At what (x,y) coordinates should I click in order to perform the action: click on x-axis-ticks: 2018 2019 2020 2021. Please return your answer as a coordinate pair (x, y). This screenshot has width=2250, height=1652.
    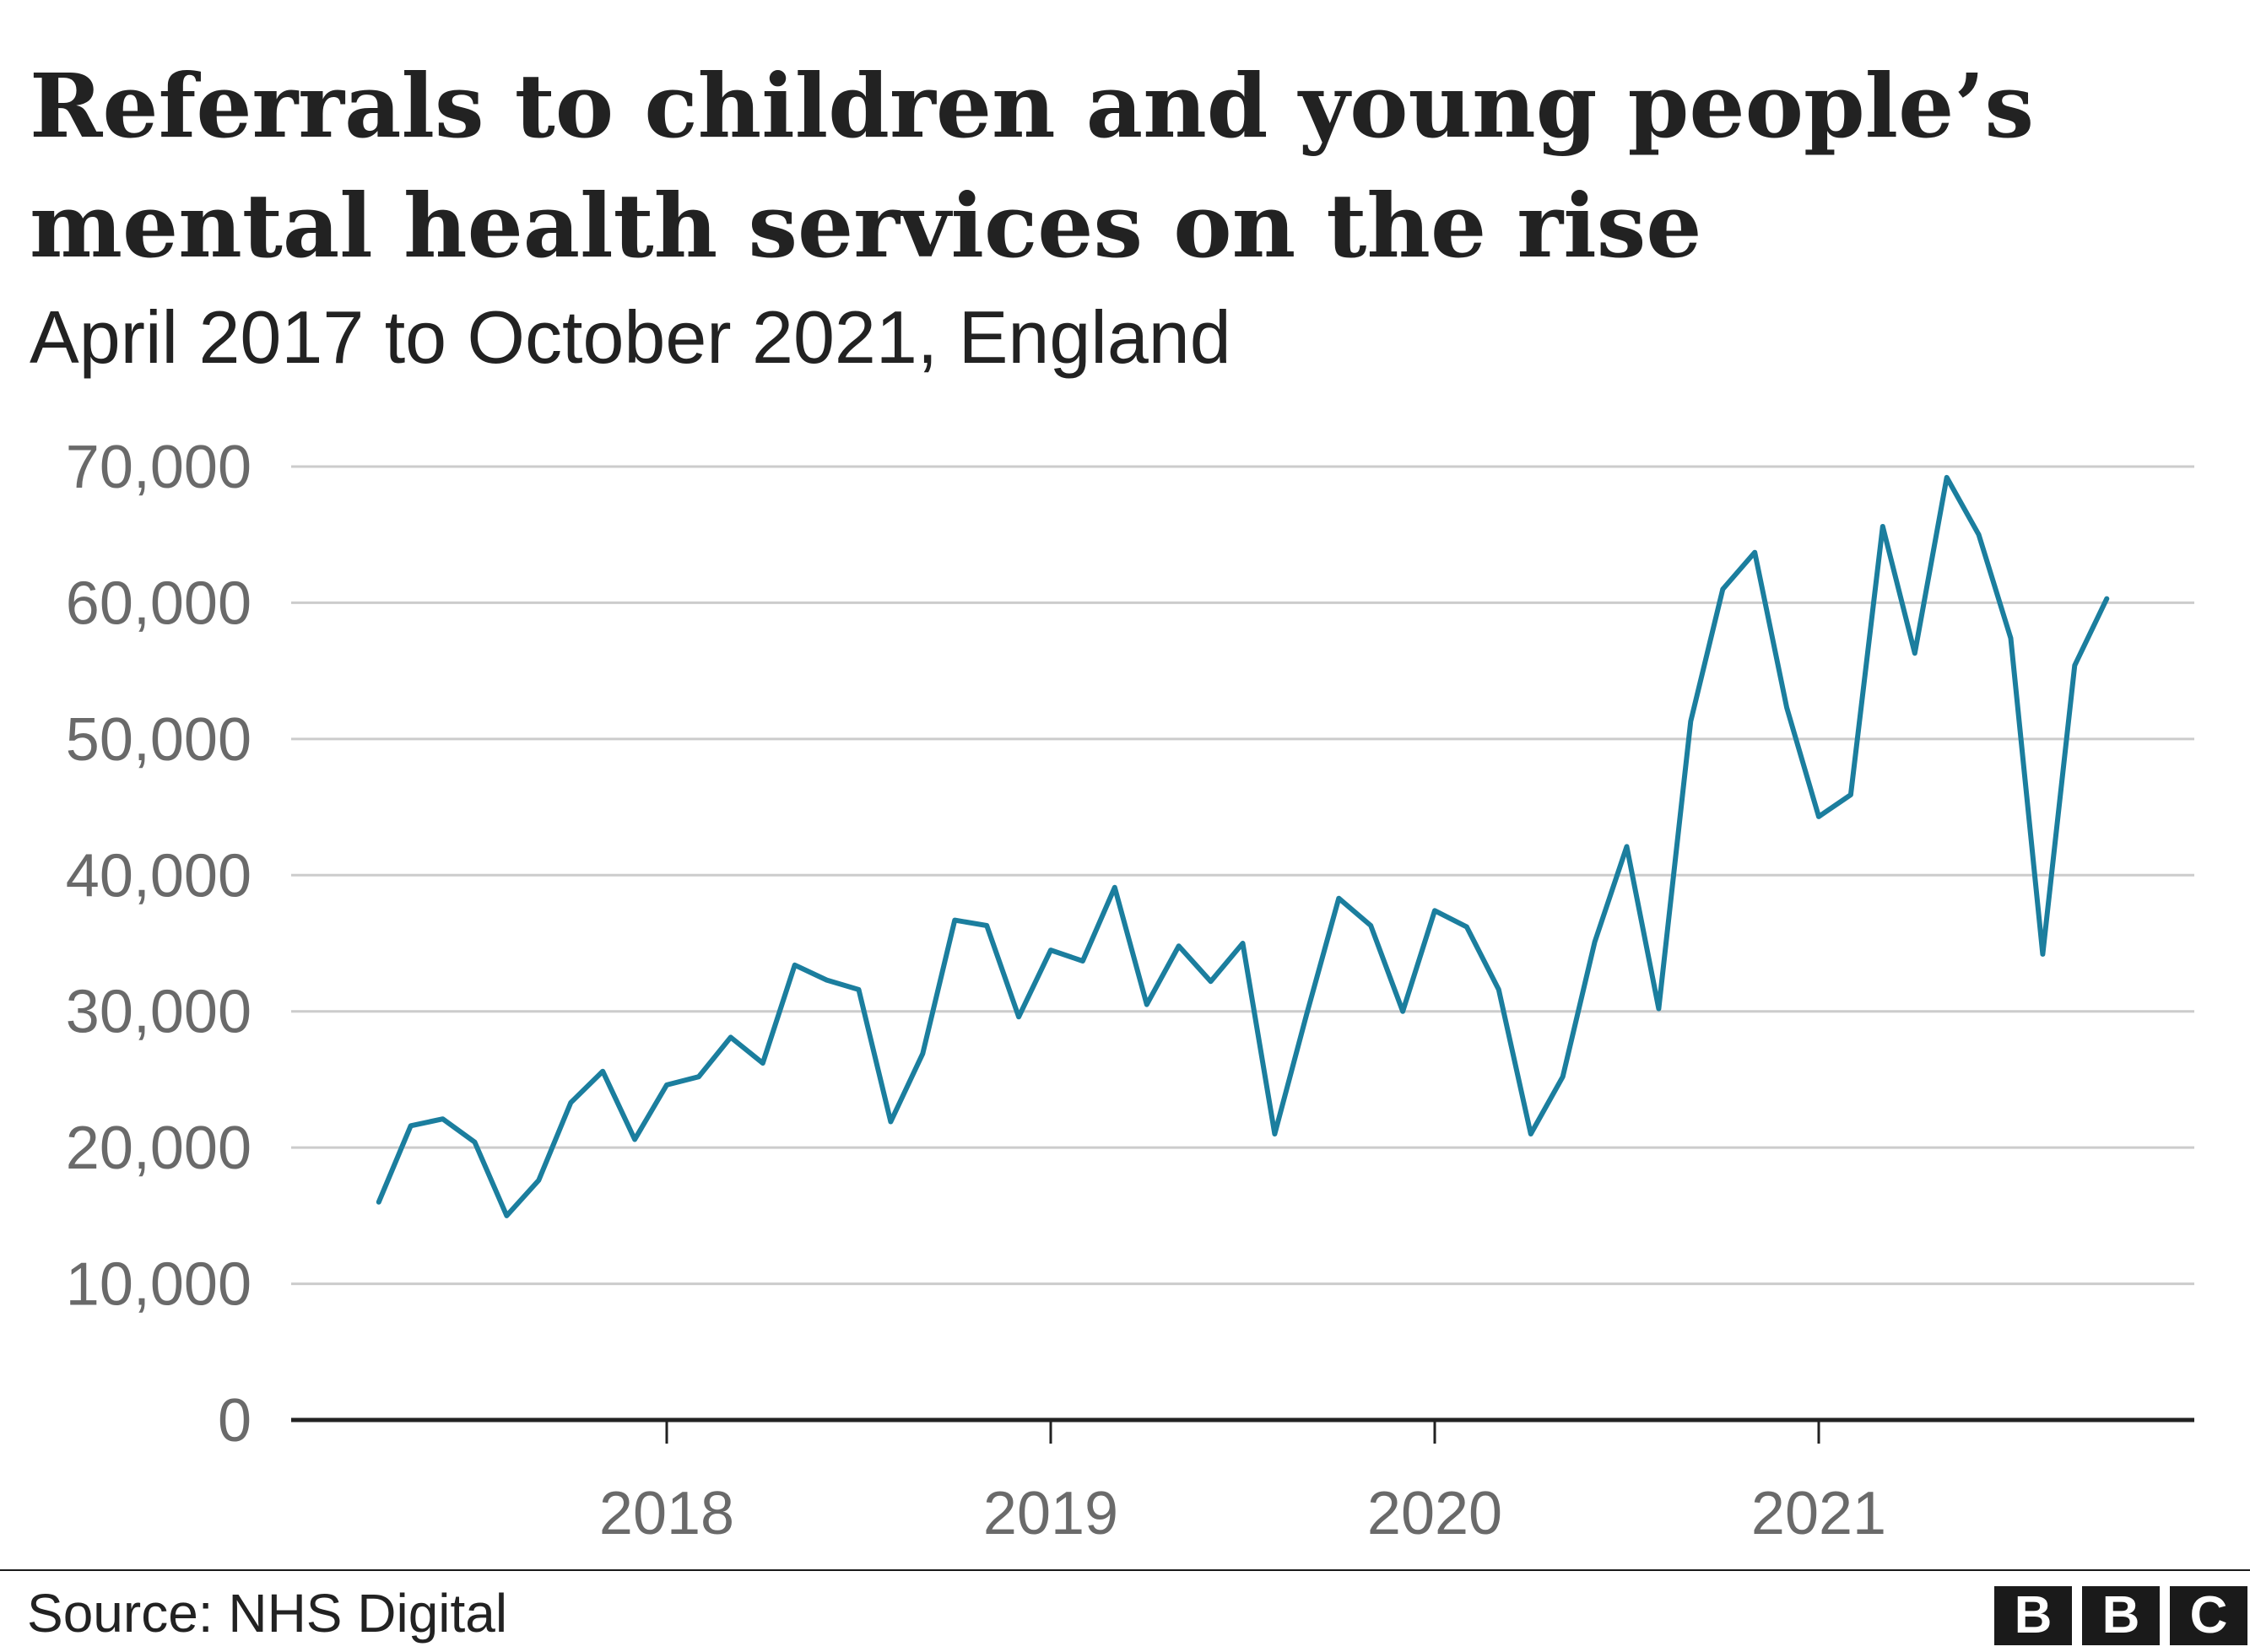
    Looking at the image, I should click on (1242, 1483).